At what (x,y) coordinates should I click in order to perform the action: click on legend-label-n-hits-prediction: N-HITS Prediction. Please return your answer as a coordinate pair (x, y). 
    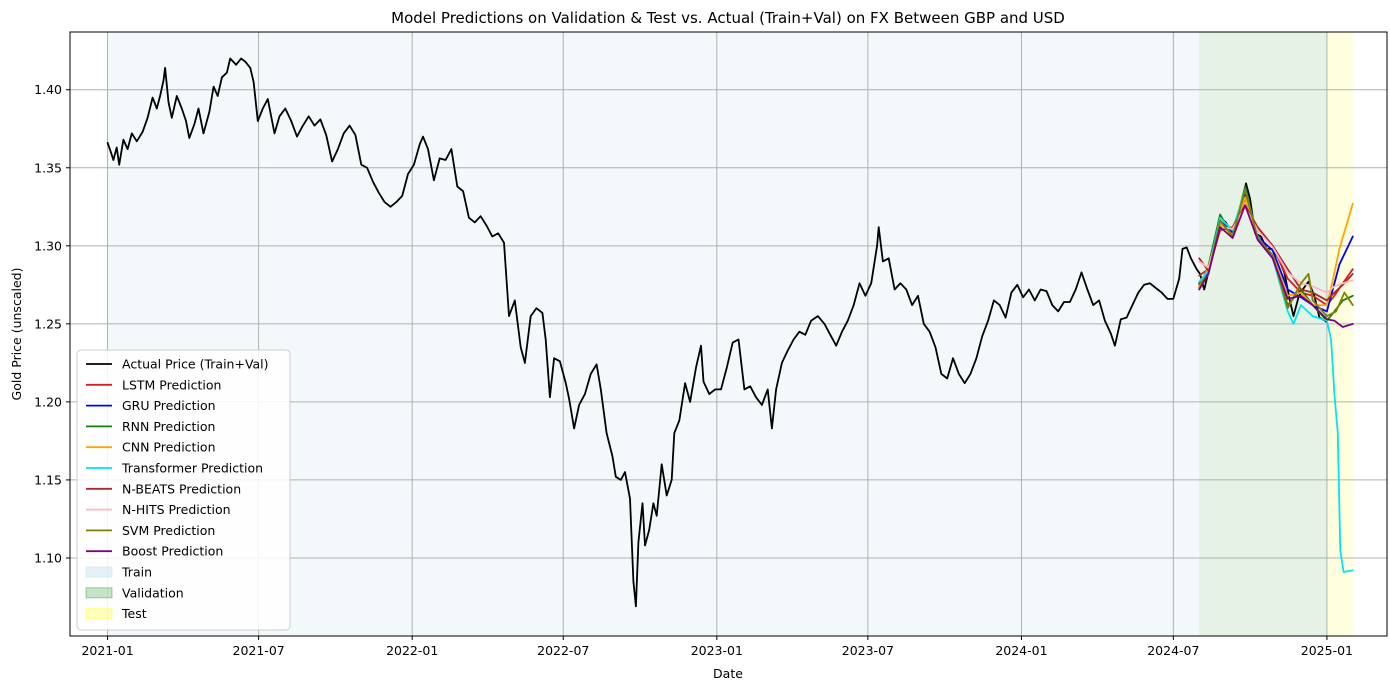
    Looking at the image, I should click on (176, 509).